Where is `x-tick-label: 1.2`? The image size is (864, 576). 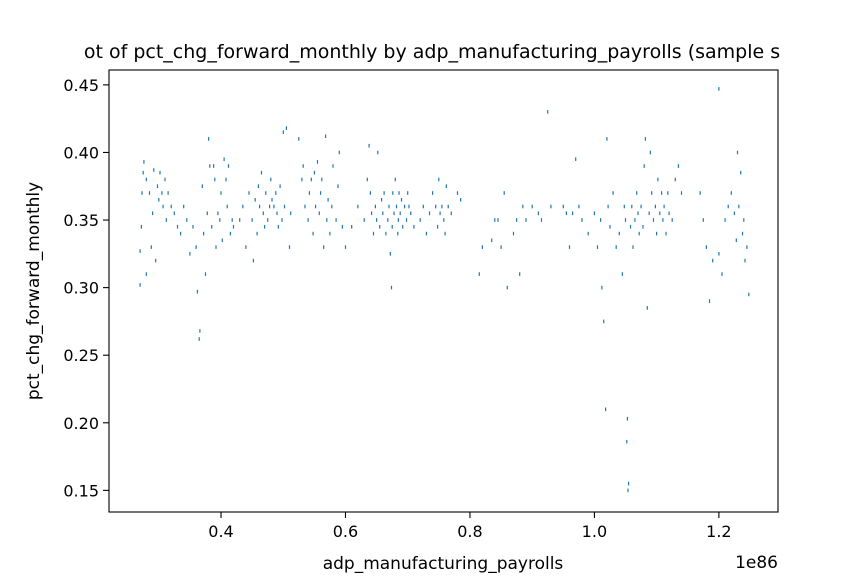 x-tick-label: 1.2 is located at coordinates (718, 531).